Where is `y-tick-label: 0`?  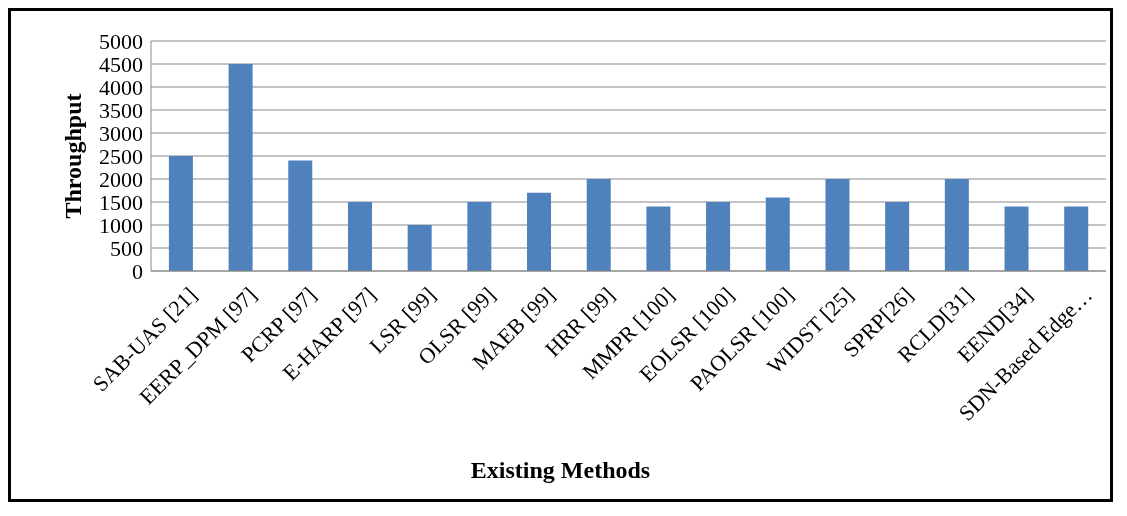
y-tick-label: 0 is located at coordinates (137, 271).